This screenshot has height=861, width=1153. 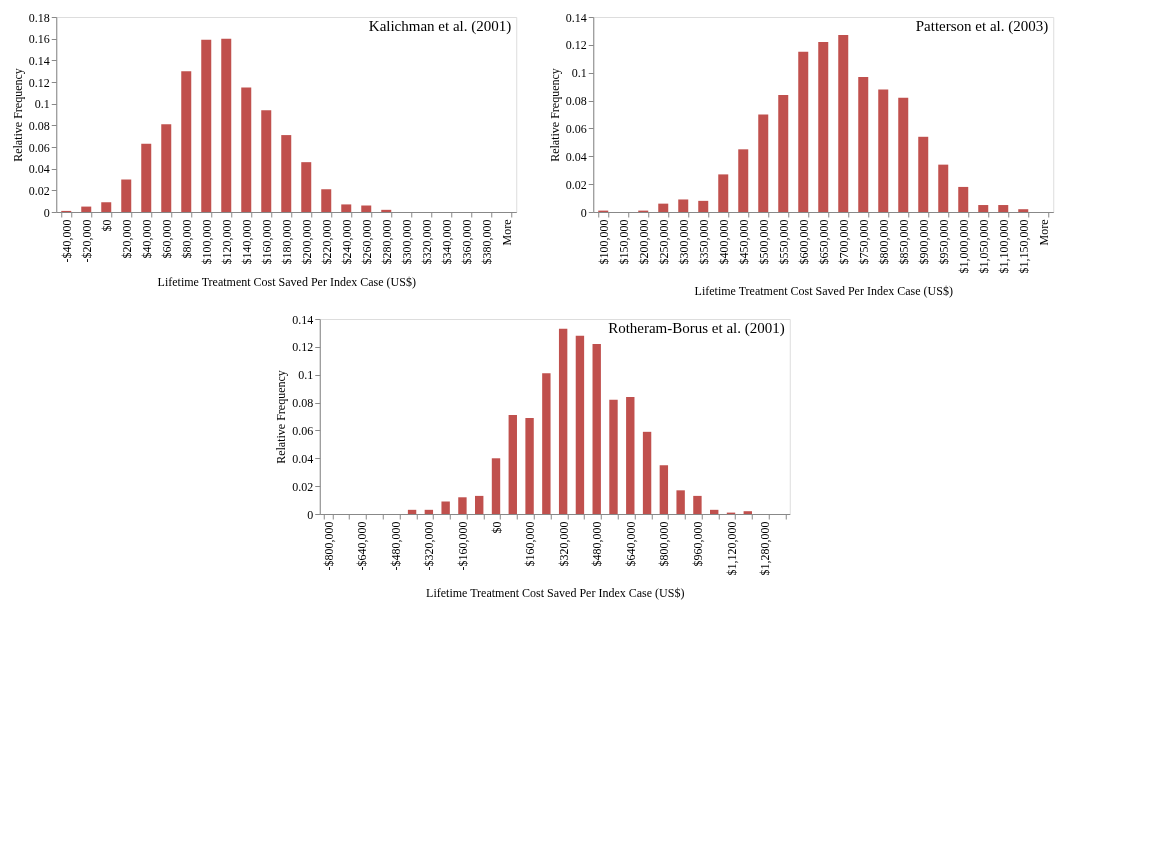 What do you see at coordinates (823, 242) in the screenshot?
I see `x-tick-label: $650,000` at bounding box center [823, 242].